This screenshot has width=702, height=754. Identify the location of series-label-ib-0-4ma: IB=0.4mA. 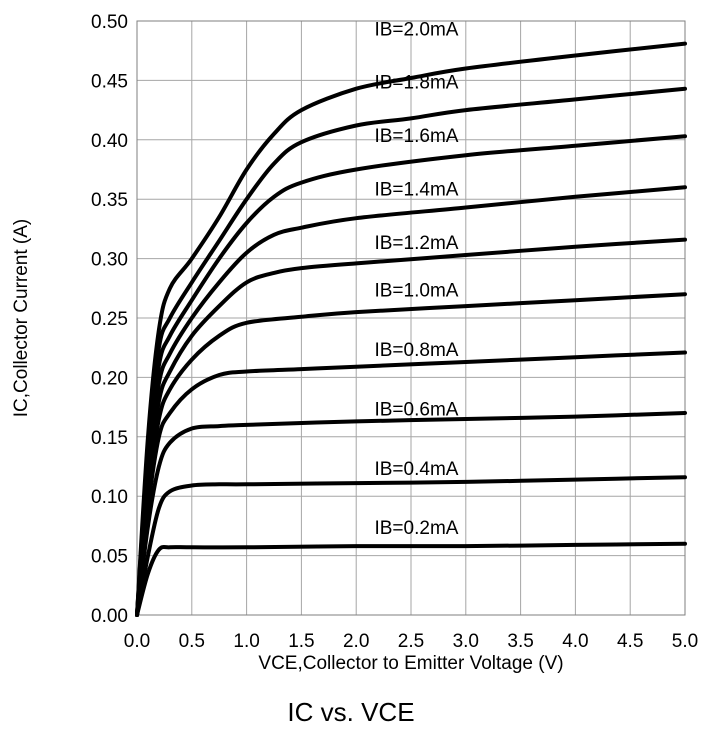
(416, 469).